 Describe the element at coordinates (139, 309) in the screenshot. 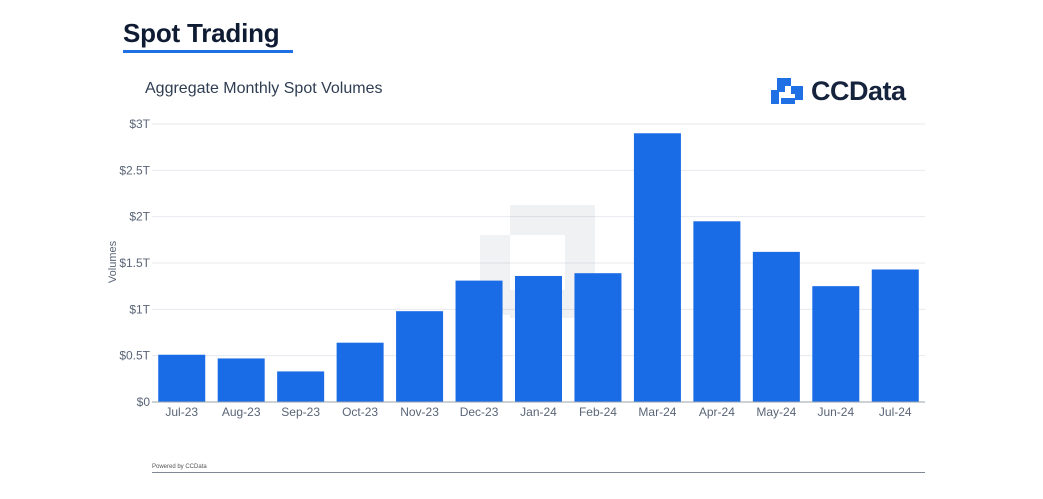

I see `y-tick-label: $1T` at that location.